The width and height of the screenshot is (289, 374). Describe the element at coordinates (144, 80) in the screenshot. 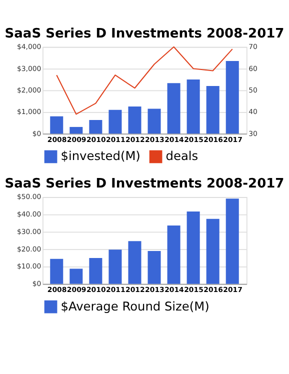

I see `line-series` at that location.